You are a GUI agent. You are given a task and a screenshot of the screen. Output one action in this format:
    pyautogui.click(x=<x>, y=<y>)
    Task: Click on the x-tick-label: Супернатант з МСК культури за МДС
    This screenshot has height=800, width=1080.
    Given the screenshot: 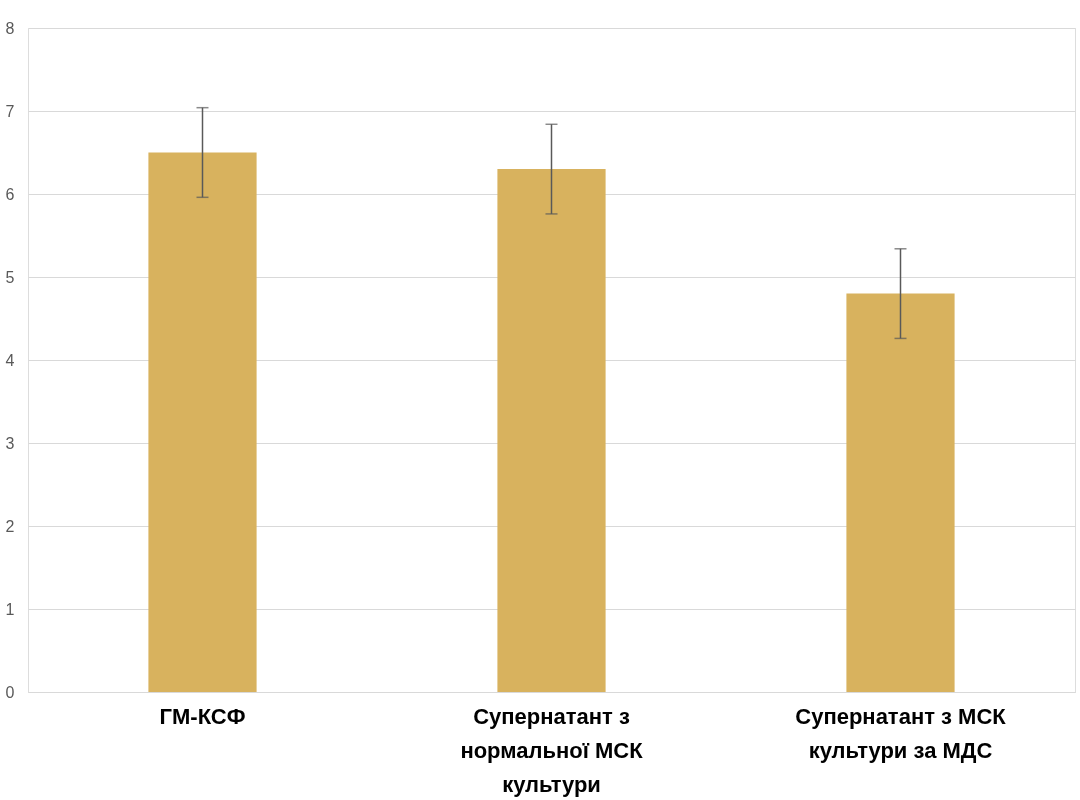 What is the action you would take?
    pyautogui.click(x=901, y=733)
    